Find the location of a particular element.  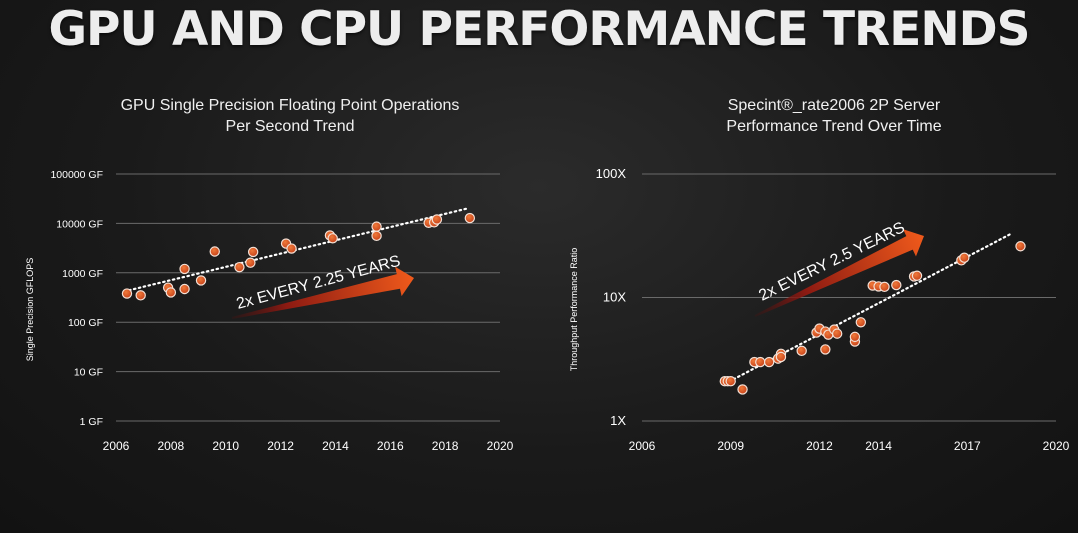

cpu-y-tick-label: 10X is located at coordinates (614, 297).